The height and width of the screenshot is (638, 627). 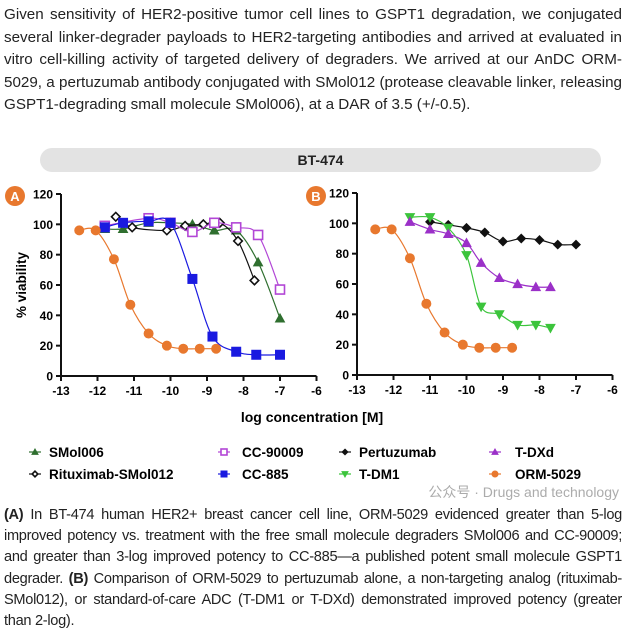 What do you see at coordinates (394, 390) in the screenshot?
I see `panel-b-x-tick-label: -12` at bounding box center [394, 390].